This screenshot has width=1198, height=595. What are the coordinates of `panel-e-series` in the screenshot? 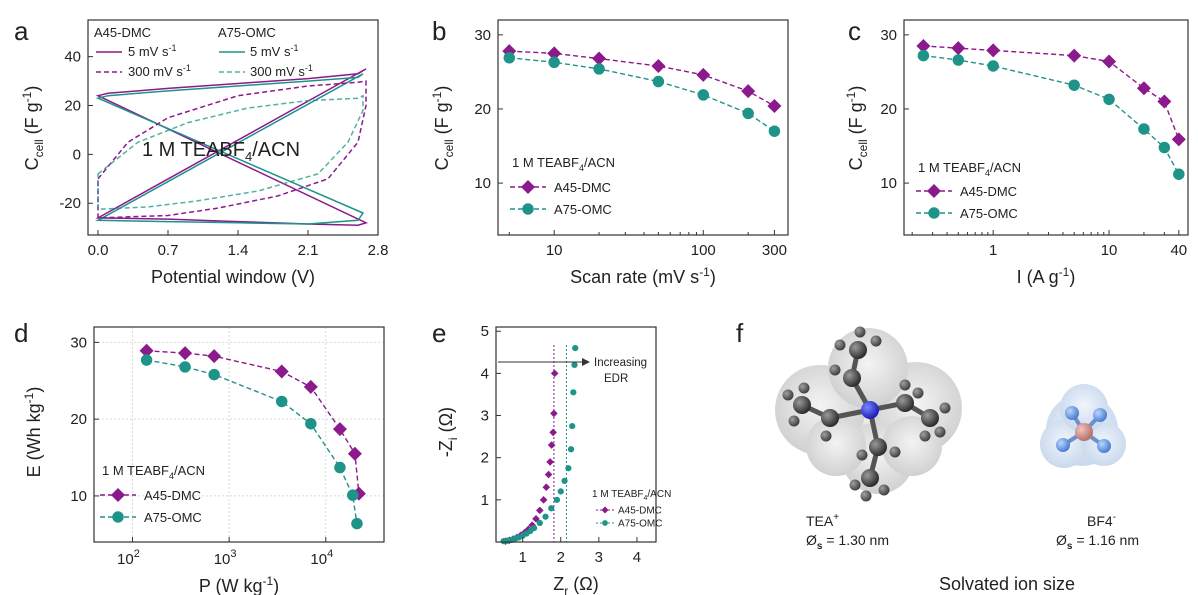 It's located at (539, 444).